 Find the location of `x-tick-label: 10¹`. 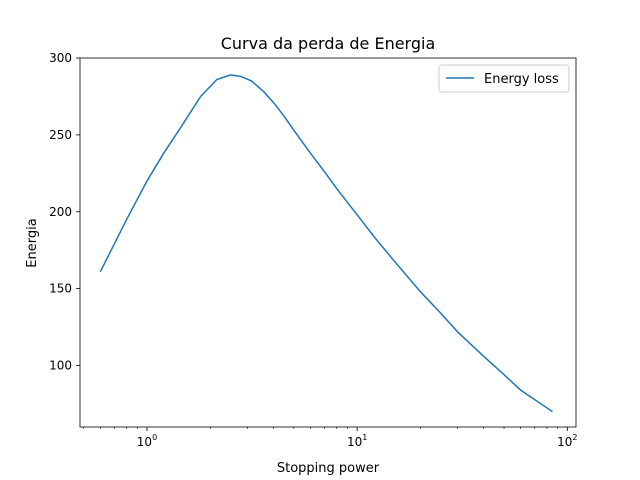

x-tick-label: 10¹ is located at coordinates (357, 441).